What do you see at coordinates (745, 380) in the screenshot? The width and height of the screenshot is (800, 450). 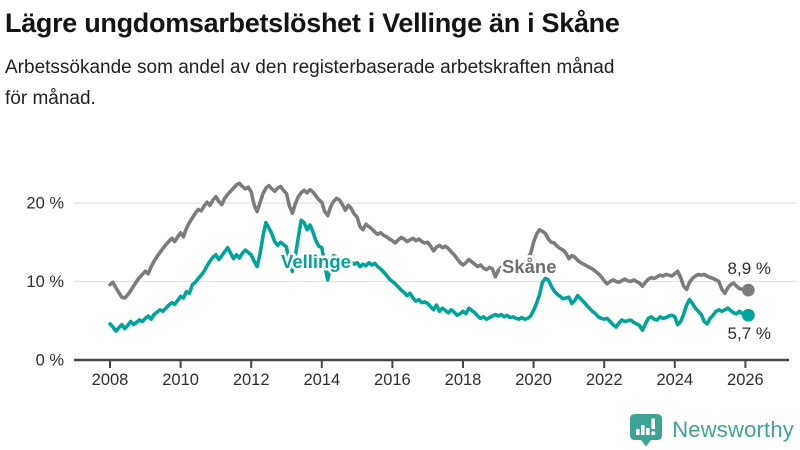 I see `x-tick-label-2026: 2026` at bounding box center [745, 380].